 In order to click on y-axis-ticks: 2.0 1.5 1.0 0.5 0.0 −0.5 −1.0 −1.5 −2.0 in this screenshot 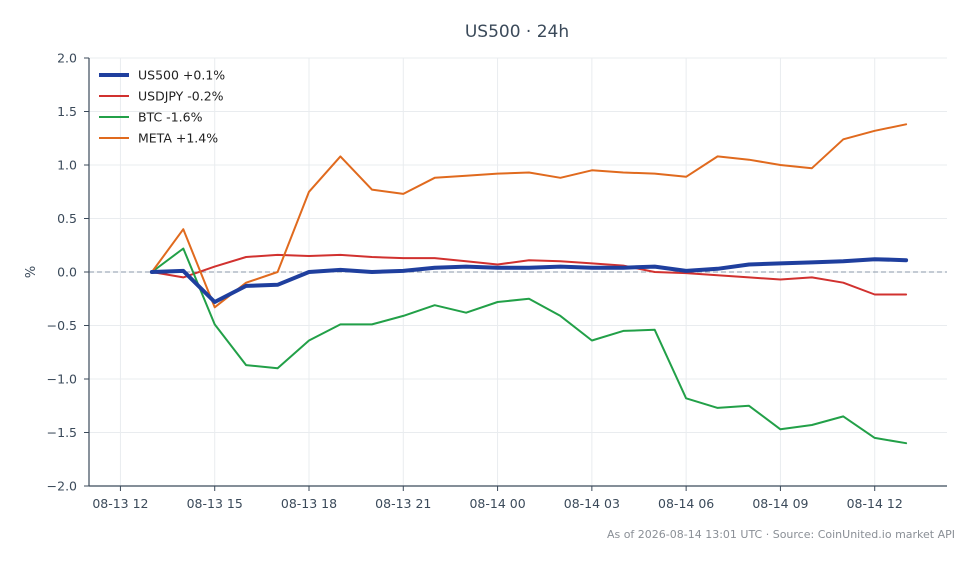, I will do `click(68, 272)`.